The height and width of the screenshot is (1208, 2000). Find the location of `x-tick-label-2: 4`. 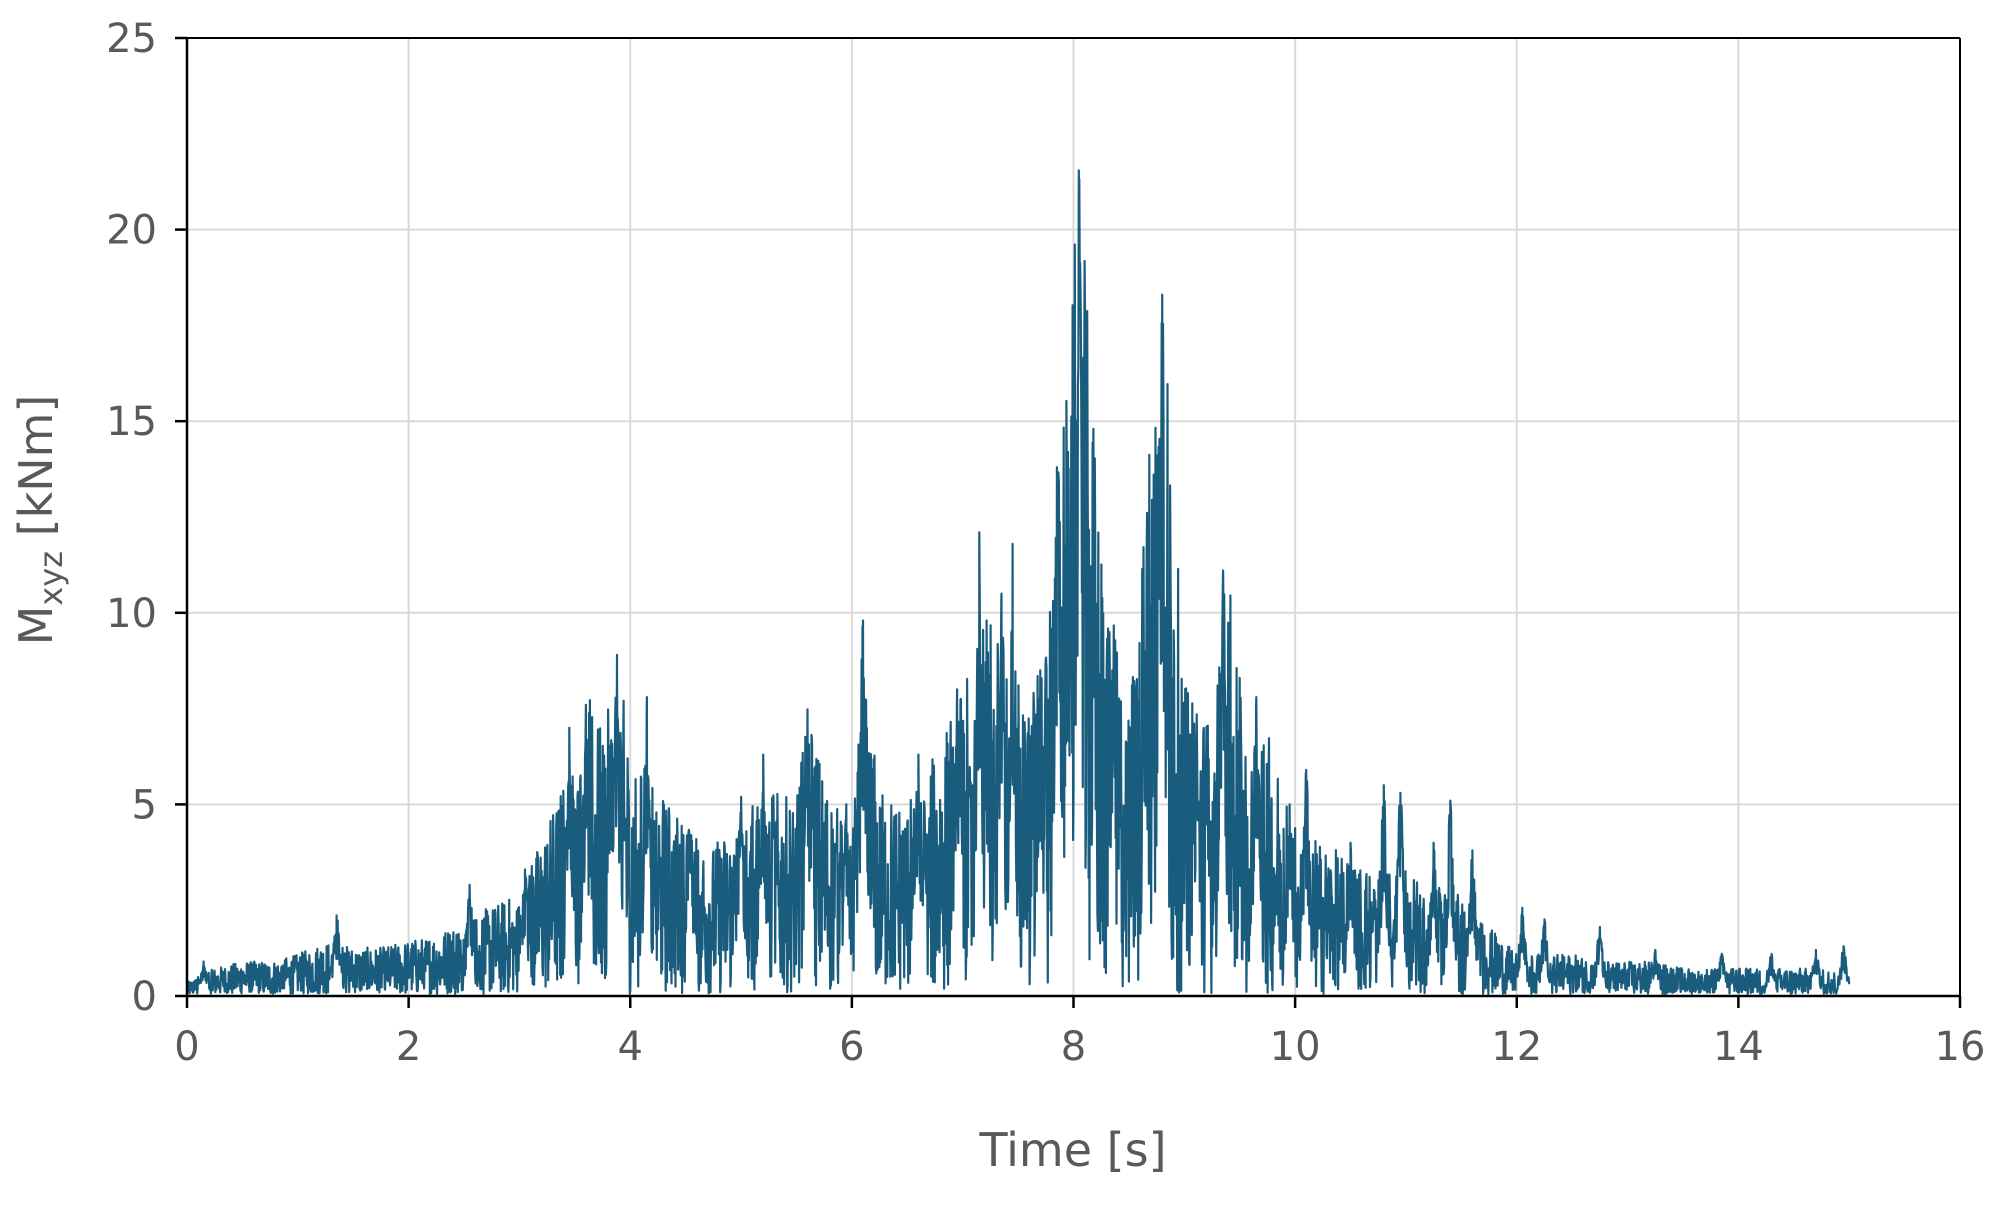

x-tick-label-2: 4 is located at coordinates (630, 1047).